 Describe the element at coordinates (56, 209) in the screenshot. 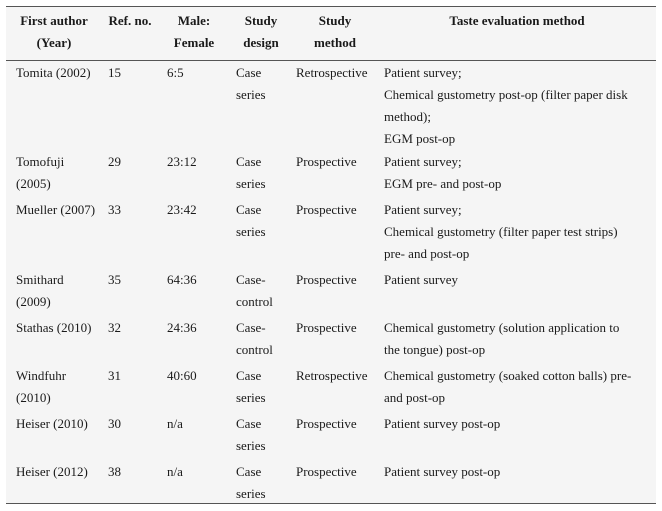

I see `cell-text: Mueller (2007)` at that location.